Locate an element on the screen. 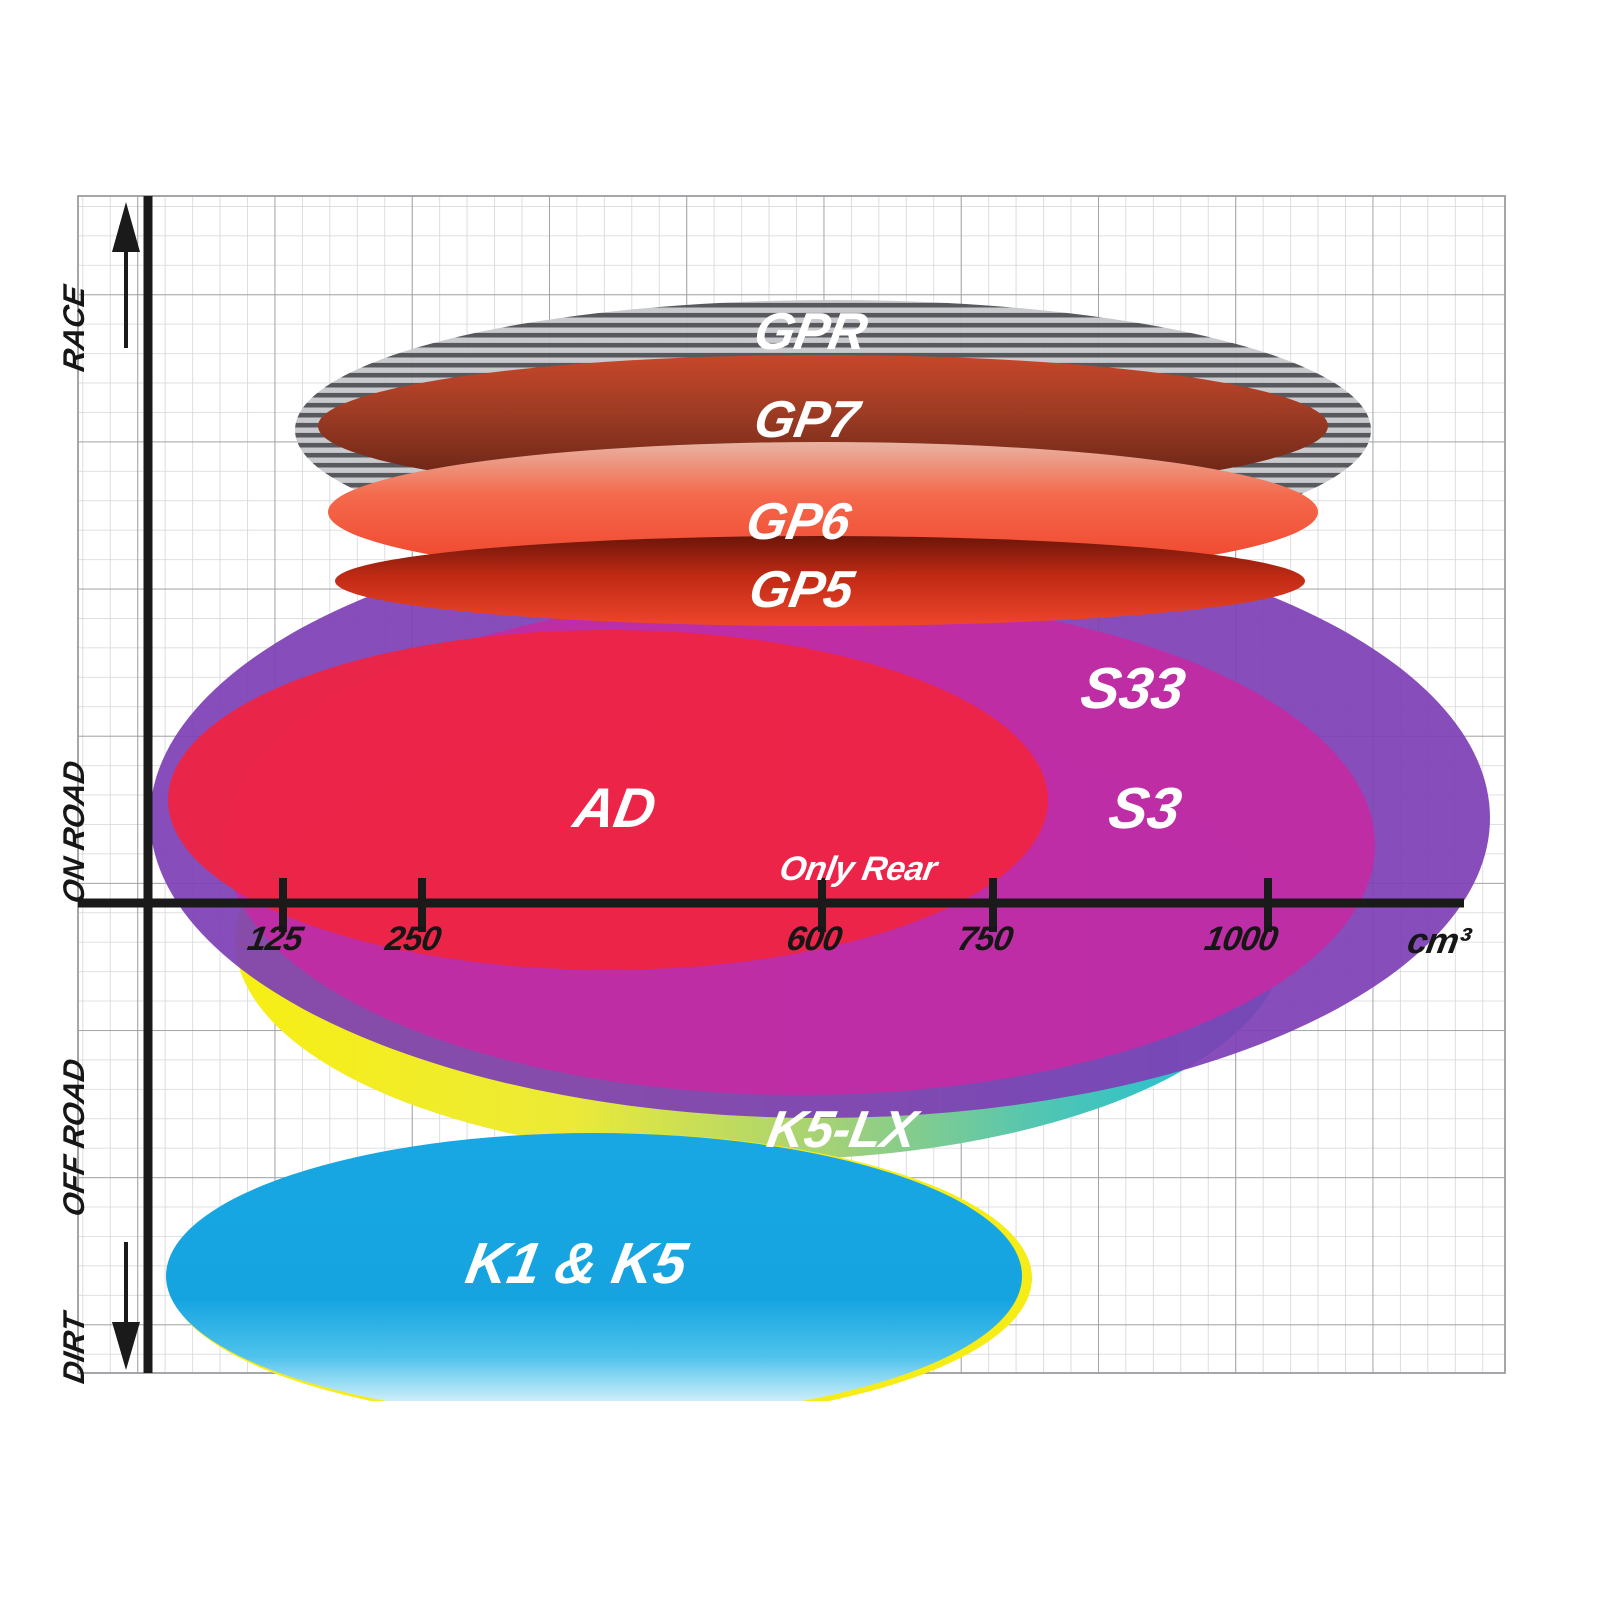  x-tick-label-125: 125 is located at coordinates (275, 939).